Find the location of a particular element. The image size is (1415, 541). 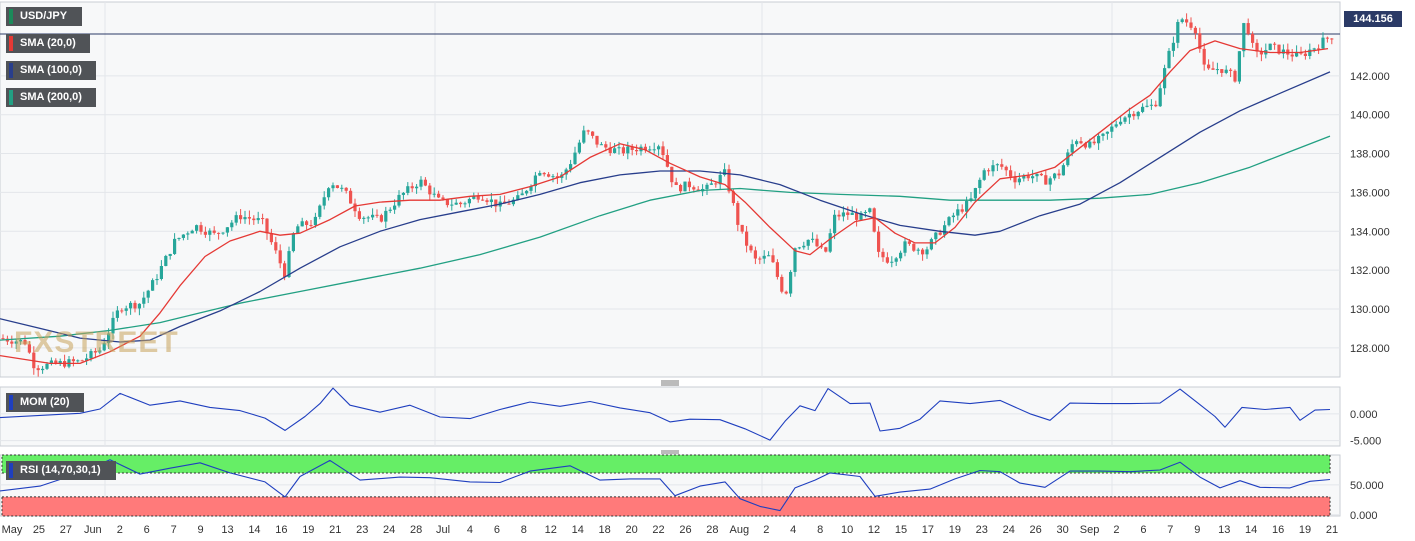

symbol-label: USD/JPY is located at coordinates (44, 16).